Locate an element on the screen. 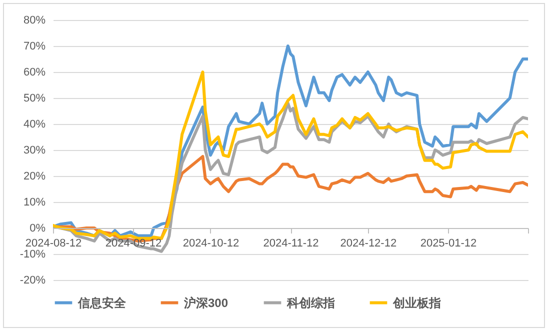 Image resolution: width=550 pixels, height=333 pixels. y-tick-label: 40% is located at coordinates (34, 124).